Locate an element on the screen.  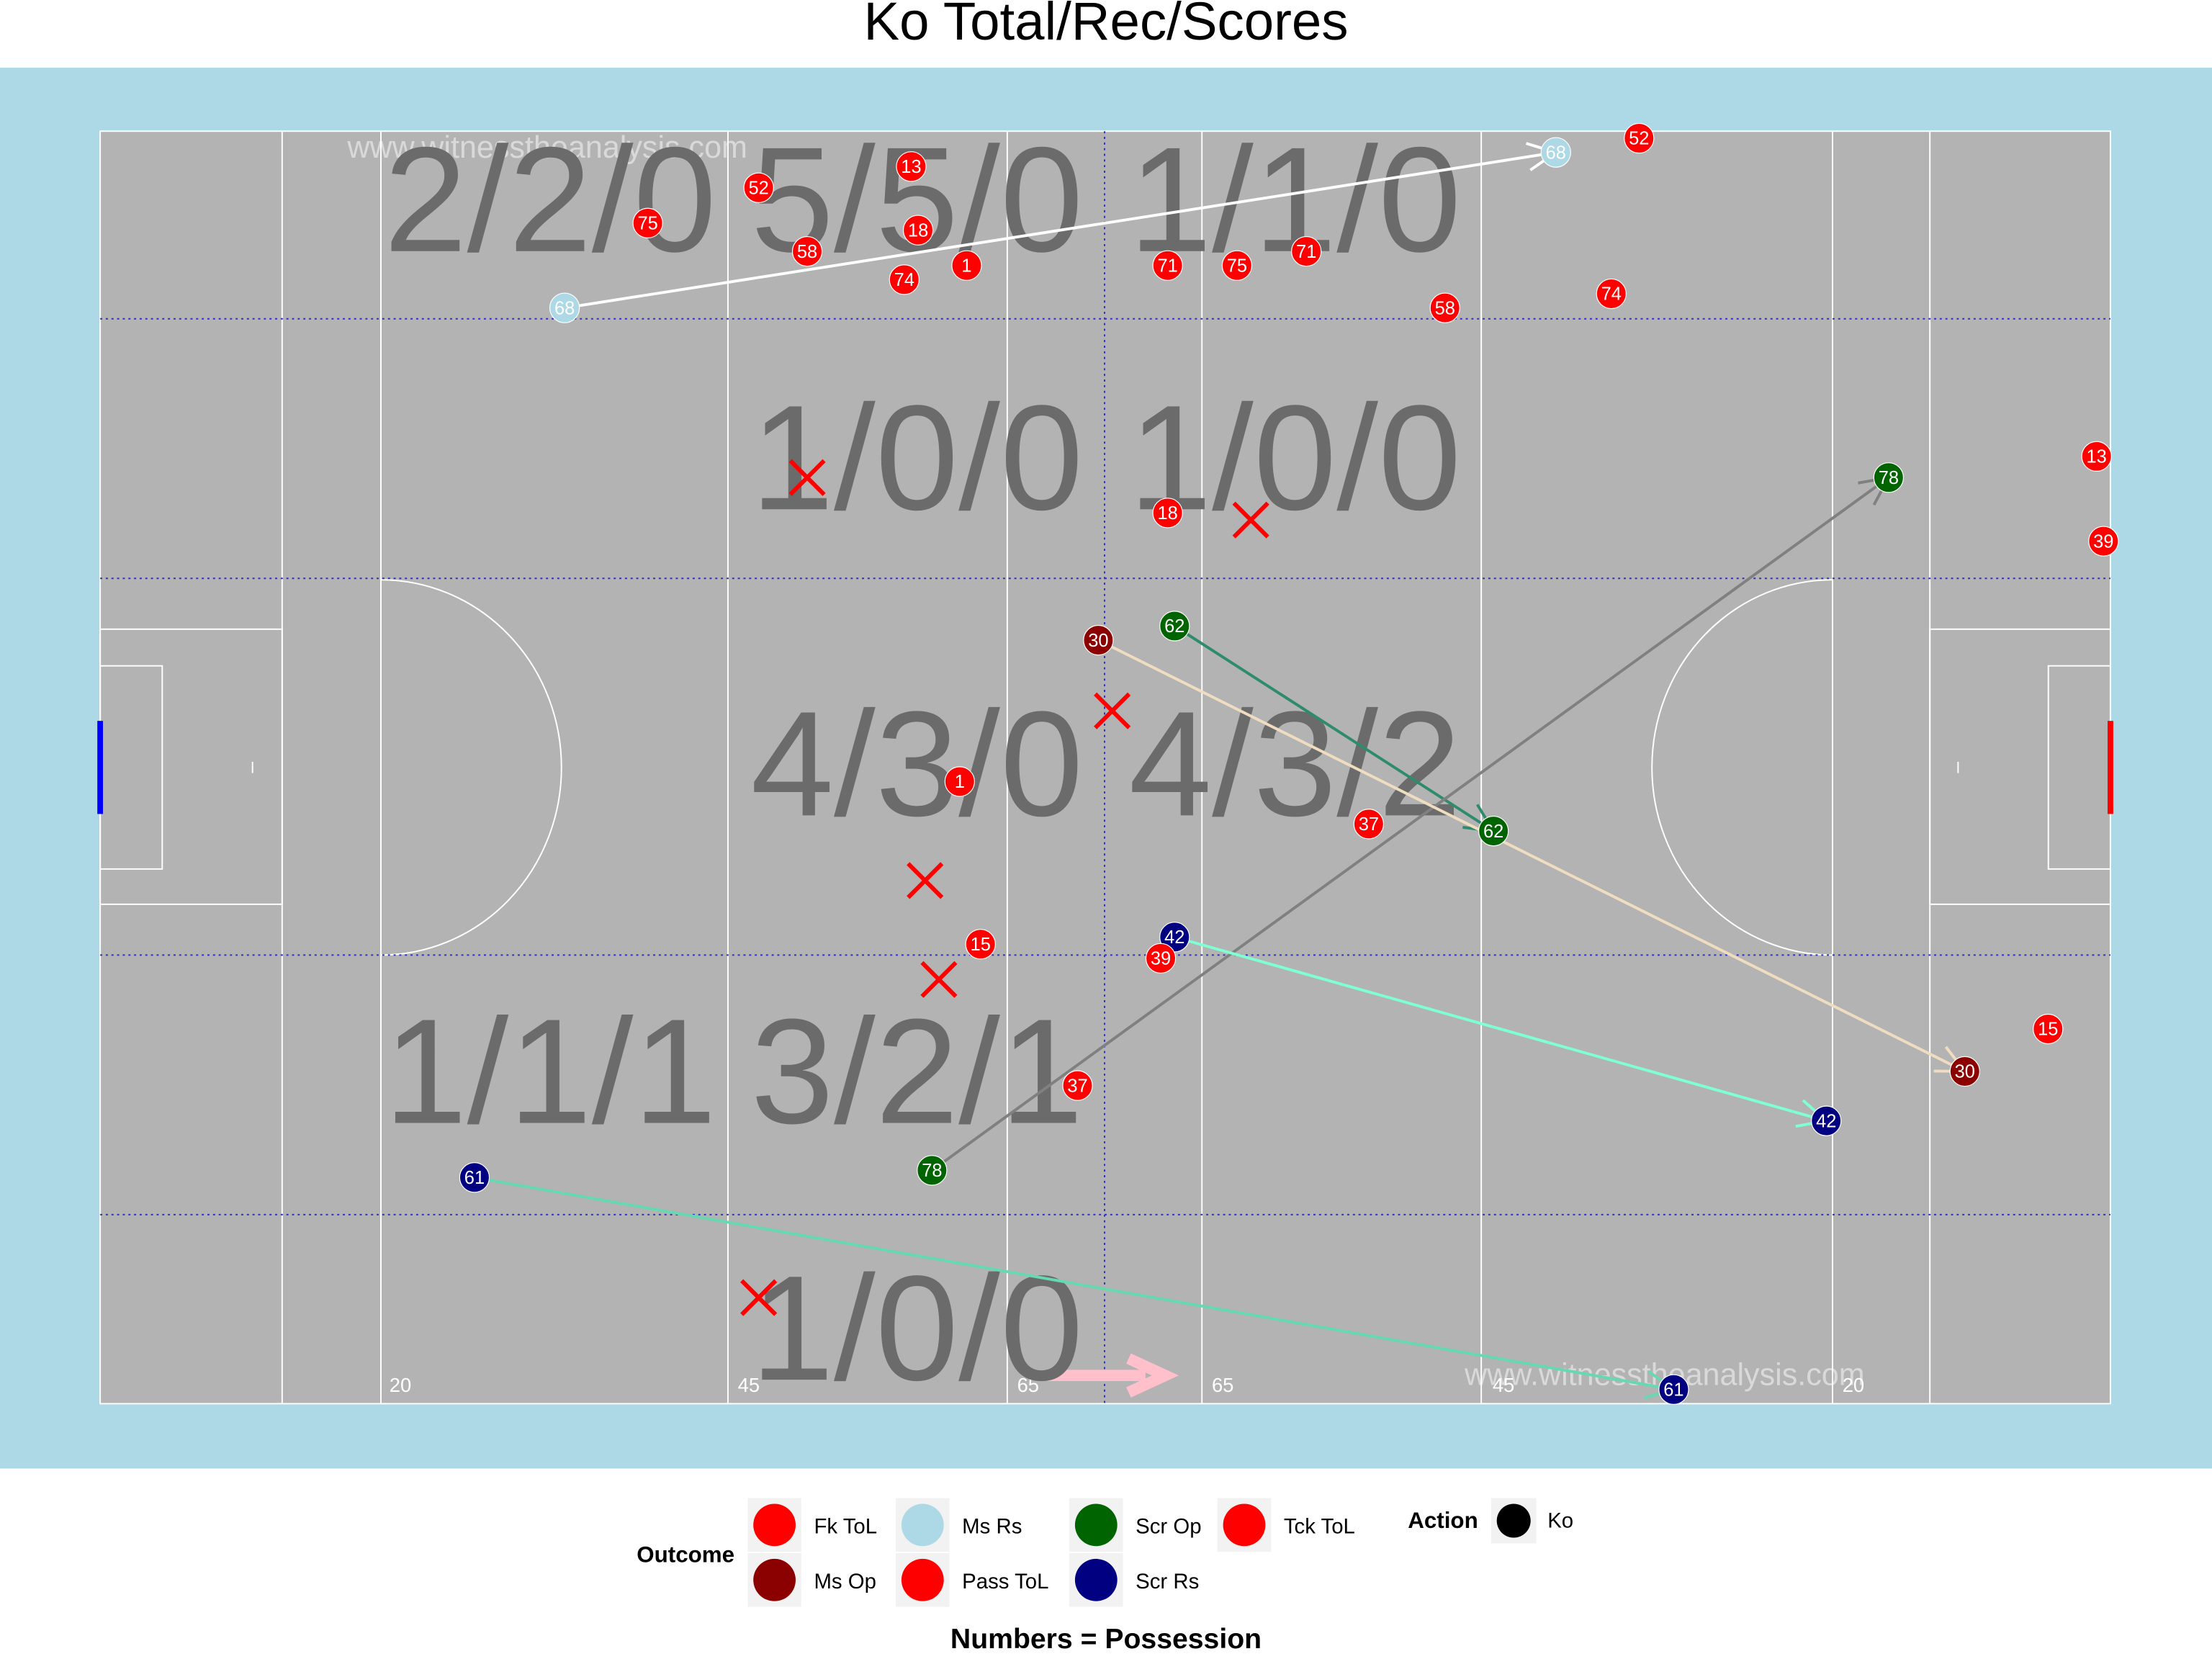
point-label: 52 is located at coordinates (1639, 139).